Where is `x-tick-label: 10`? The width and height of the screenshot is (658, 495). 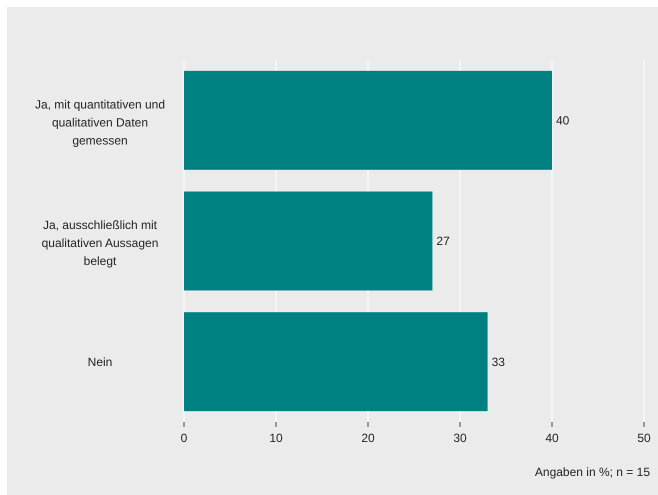 x-tick-label: 10 is located at coordinates (276, 438).